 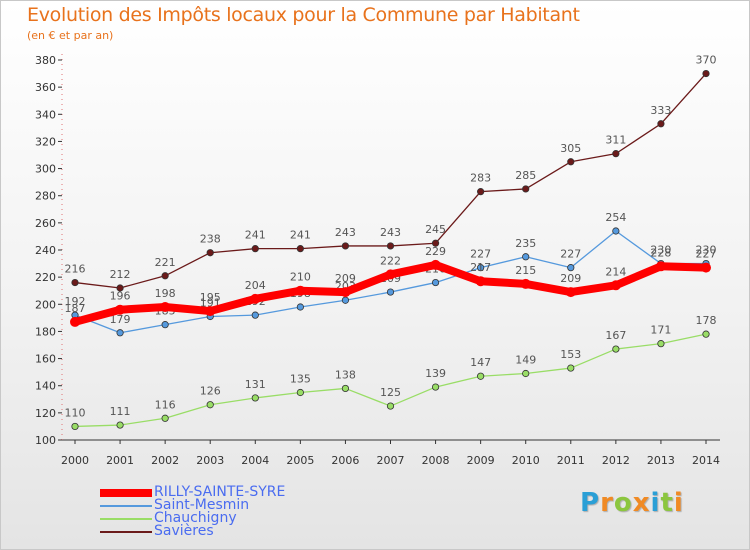 What do you see at coordinates (390, 392) in the screenshot?
I see `data-label: 125` at bounding box center [390, 392].